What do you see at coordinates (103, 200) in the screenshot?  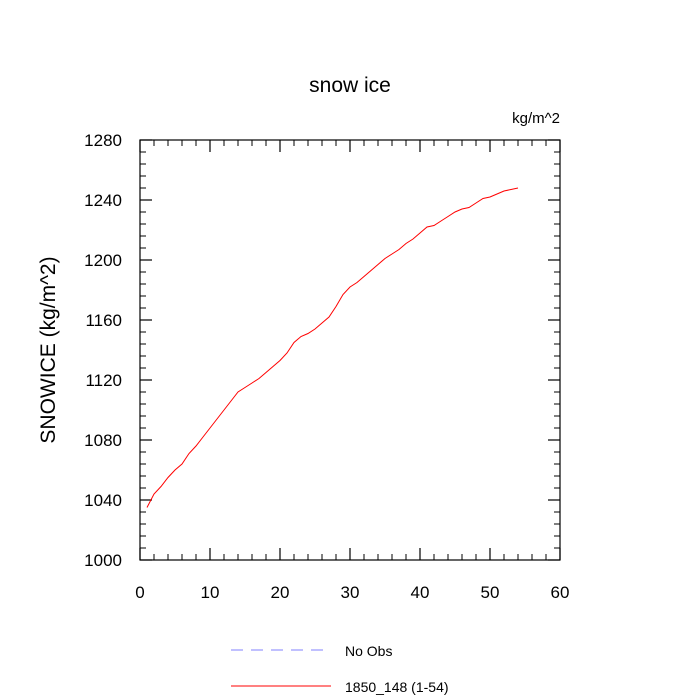 I see `y-tick-label: 1240` at bounding box center [103, 200].